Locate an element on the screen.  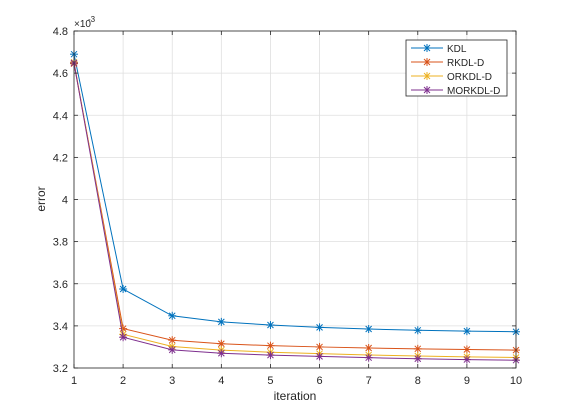
legend-label-orkdl-d: ORKDL-D is located at coordinates (469, 77).